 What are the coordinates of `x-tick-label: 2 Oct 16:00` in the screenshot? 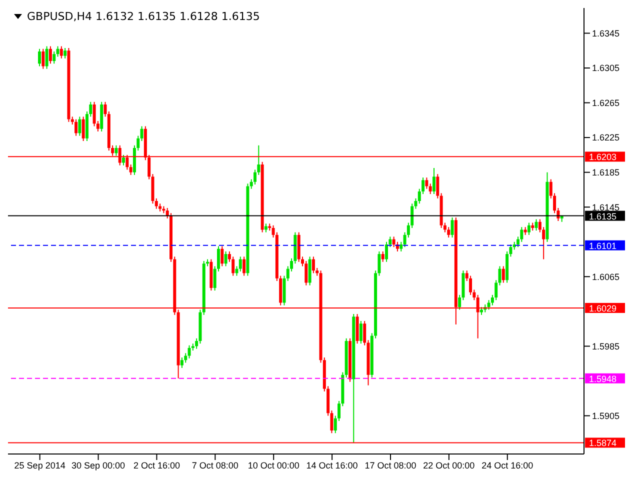 It's located at (156, 465).